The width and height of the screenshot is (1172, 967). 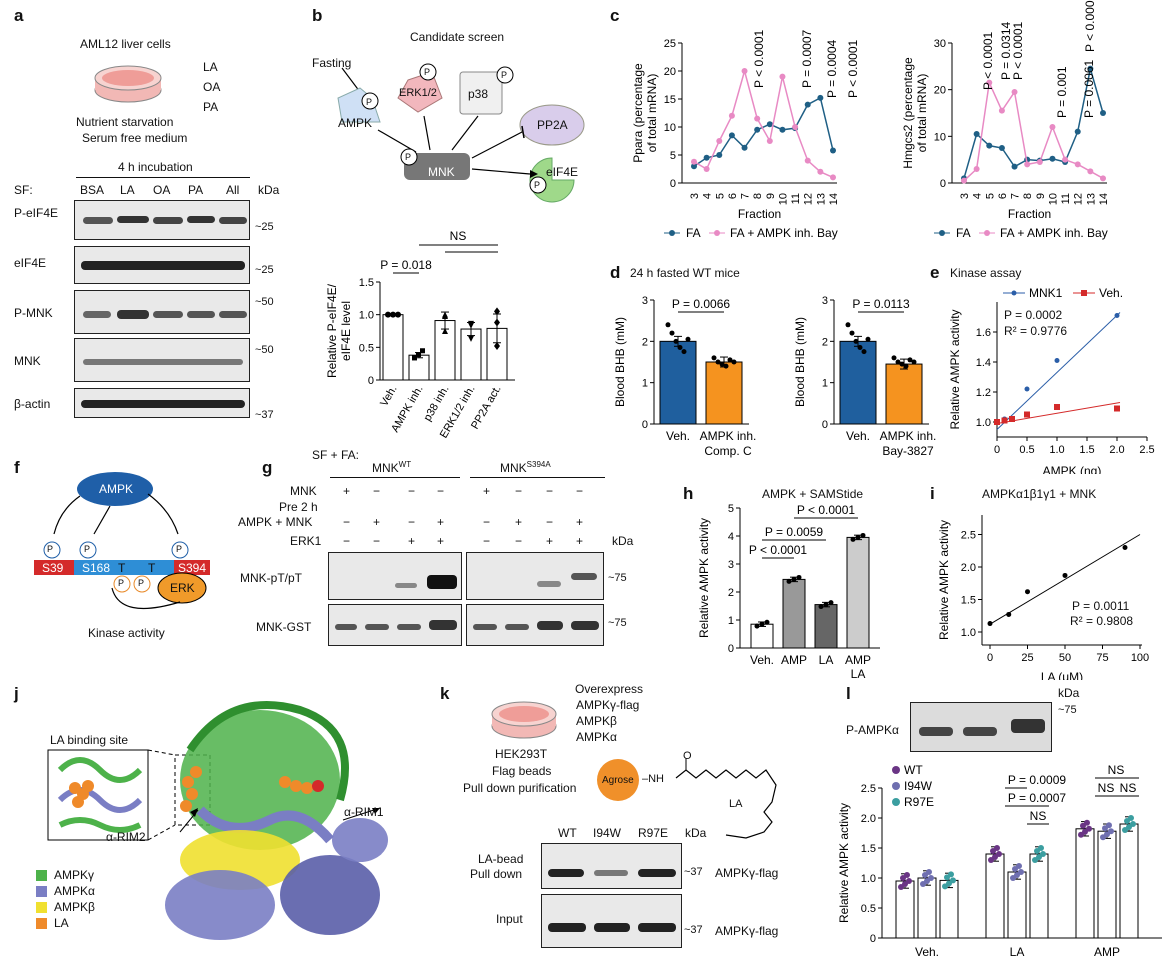 I want to click on y-tick-label: 2, so click(x=825, y=342).